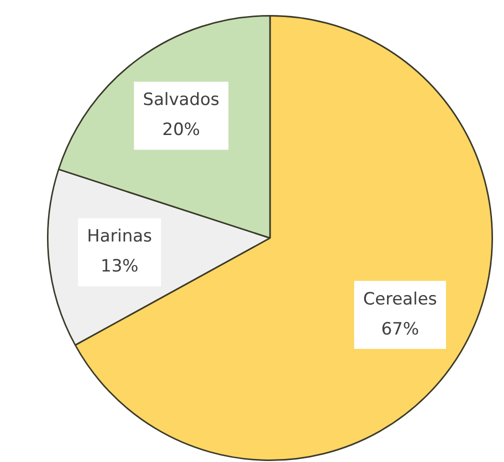  What do you see at coordinates (400, 299) in the screenshot?
I see `slice-label: Cereales` at bounding box center [400, 299].